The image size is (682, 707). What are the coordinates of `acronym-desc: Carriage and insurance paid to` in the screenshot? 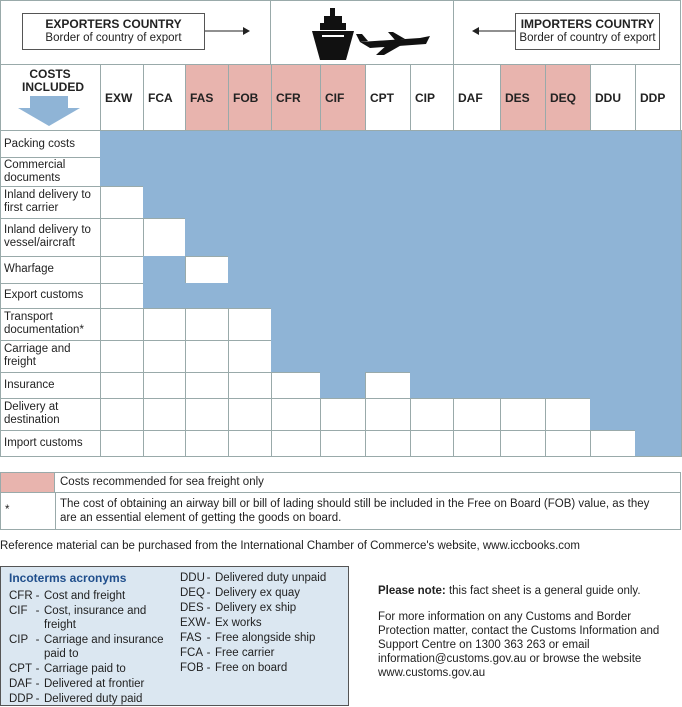 It's located at (104, 647).